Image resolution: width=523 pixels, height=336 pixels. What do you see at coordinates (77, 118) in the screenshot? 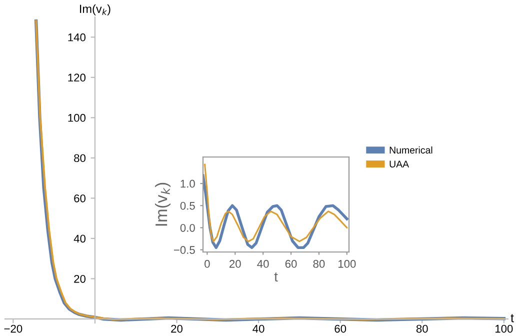
I see `y-tick-label: 100` at bounding box center [77, 118].